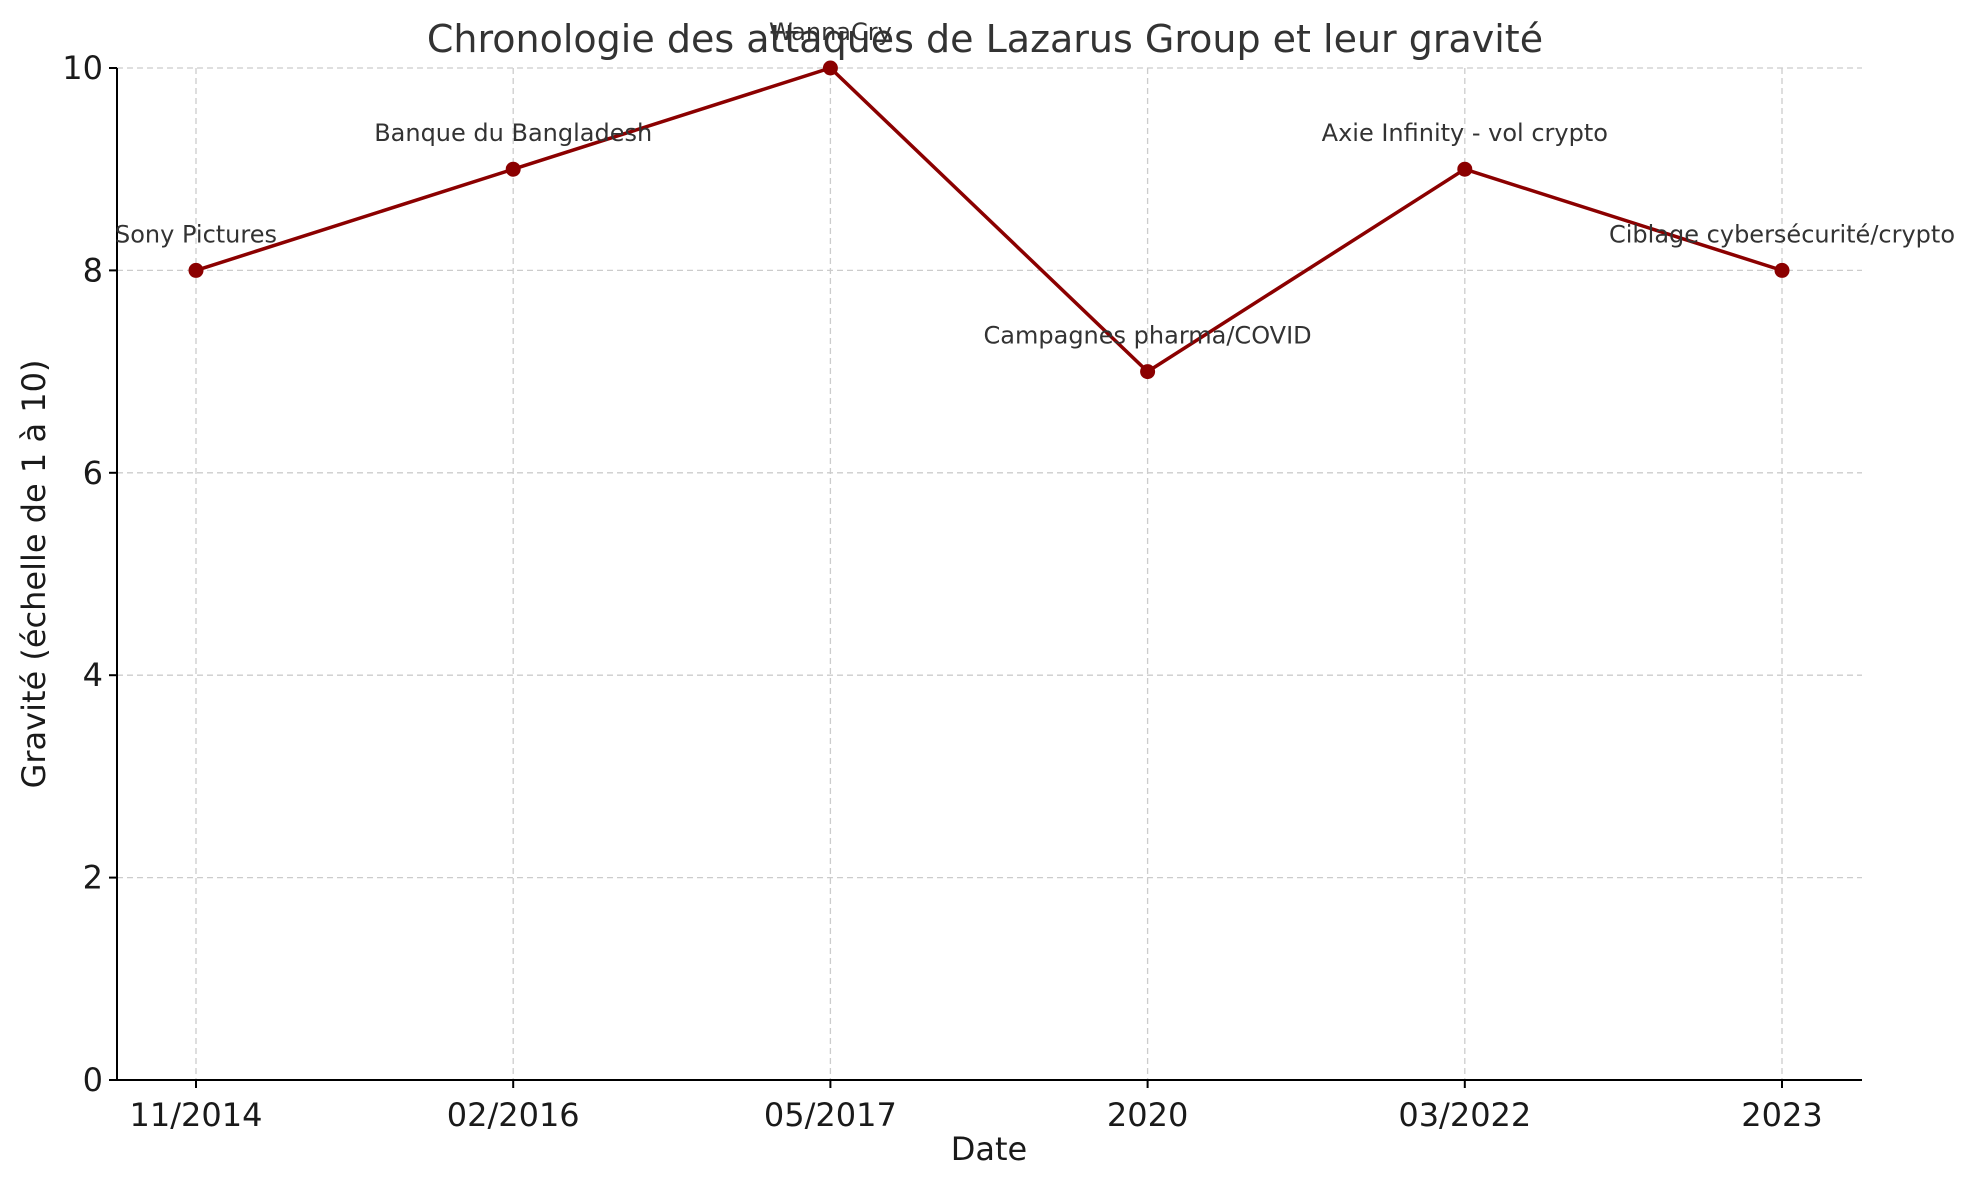 Image resolution: width=1971 pixels, height=1180 pixels. What do you see at coordinates (1147, 1115) in the screenshot?
I see `x-tick-label: 2020` at bounding box center [1147, 1115].